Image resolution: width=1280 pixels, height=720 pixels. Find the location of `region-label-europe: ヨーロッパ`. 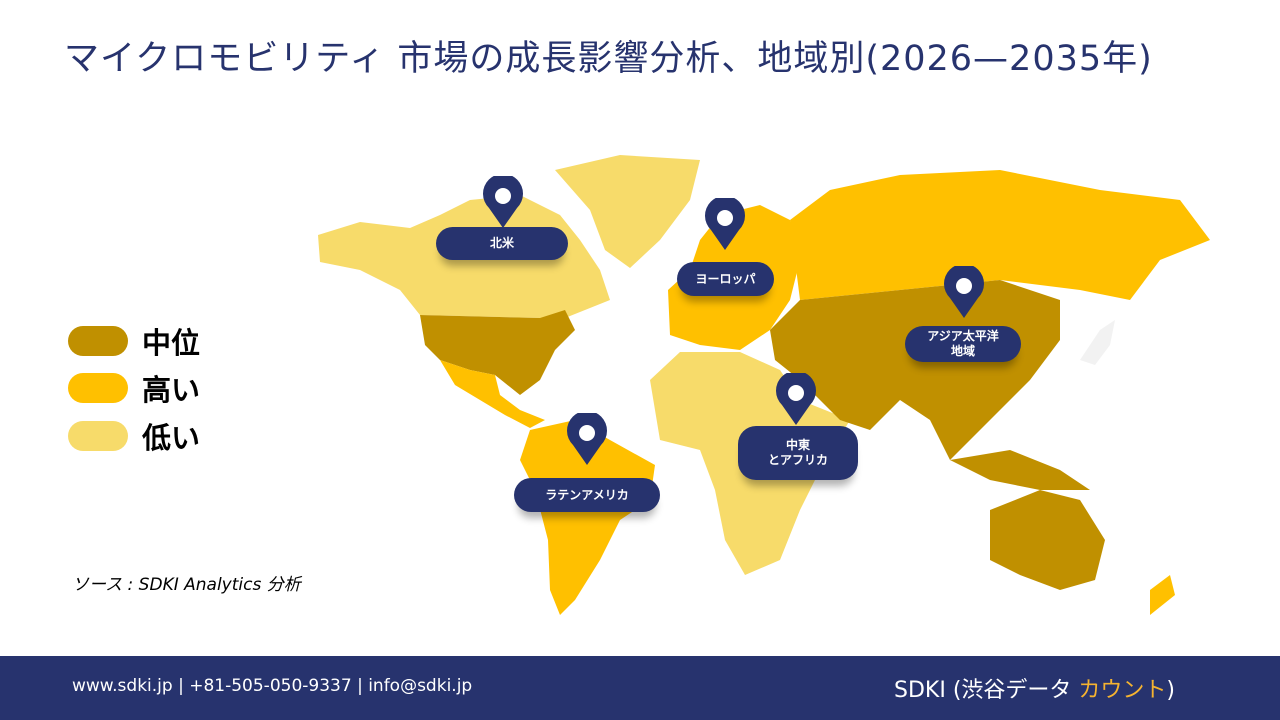

region-label-europe: ヨーロッパ is located at coordinates (725, 279).